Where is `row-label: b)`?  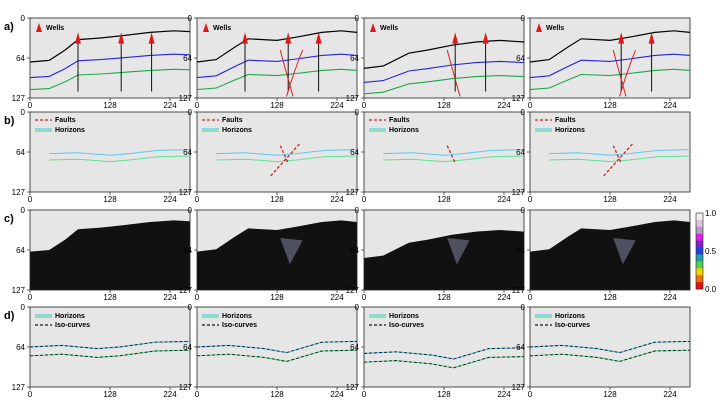
row-label: b) is located at coordinates (9, 121).